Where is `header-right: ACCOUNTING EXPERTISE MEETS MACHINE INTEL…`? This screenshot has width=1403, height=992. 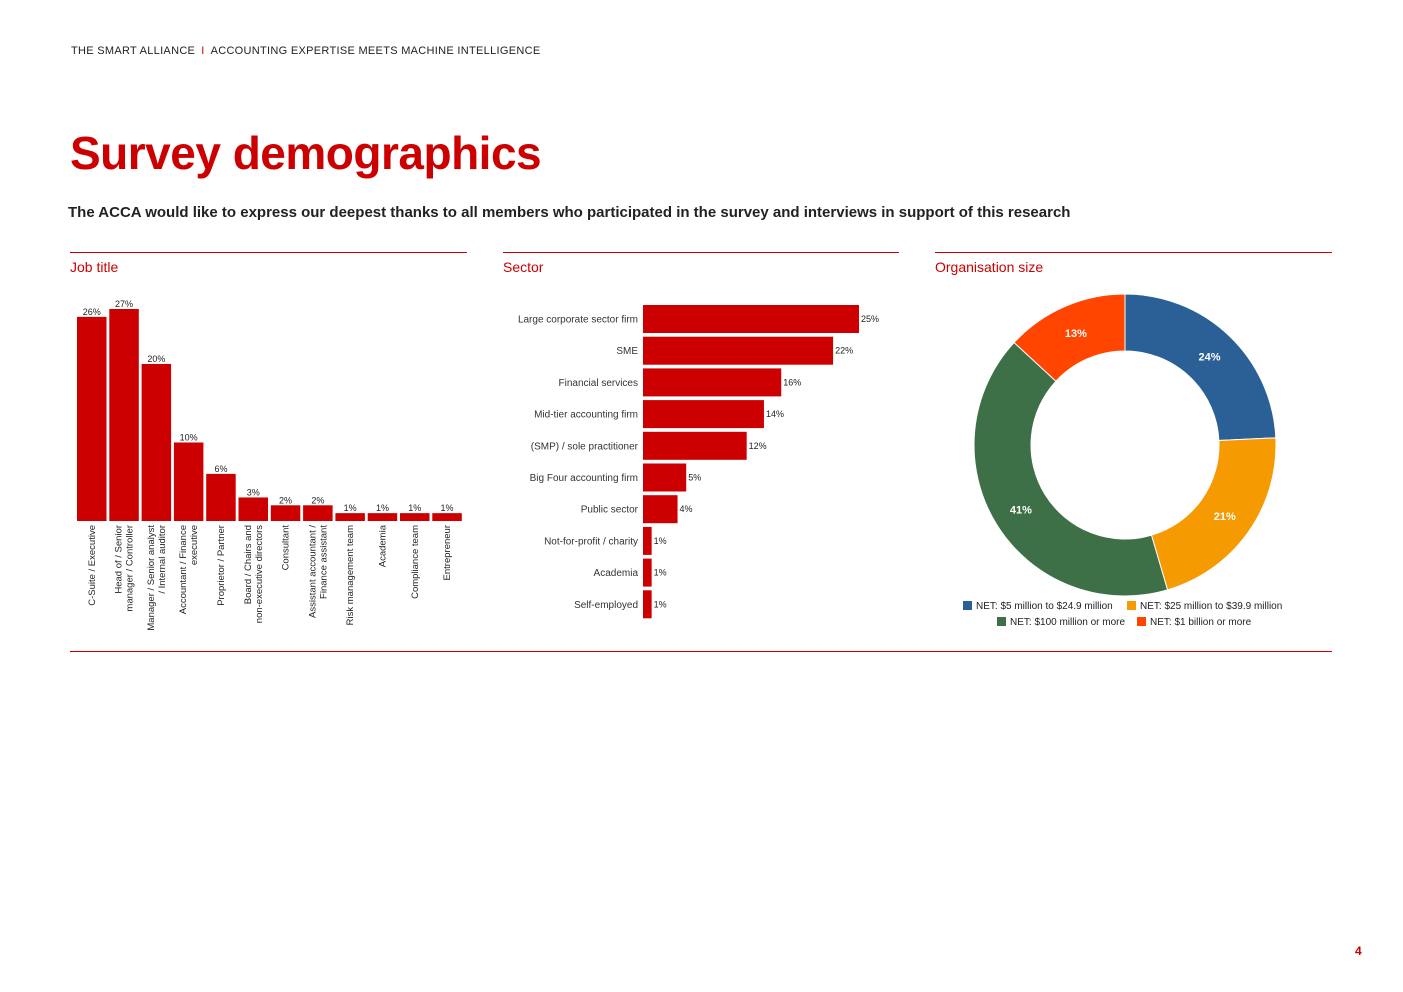 header-right: ACCOUNTING EXPERTISE MEETS MACHINE INTEL… is located at coordinates (375, 51).